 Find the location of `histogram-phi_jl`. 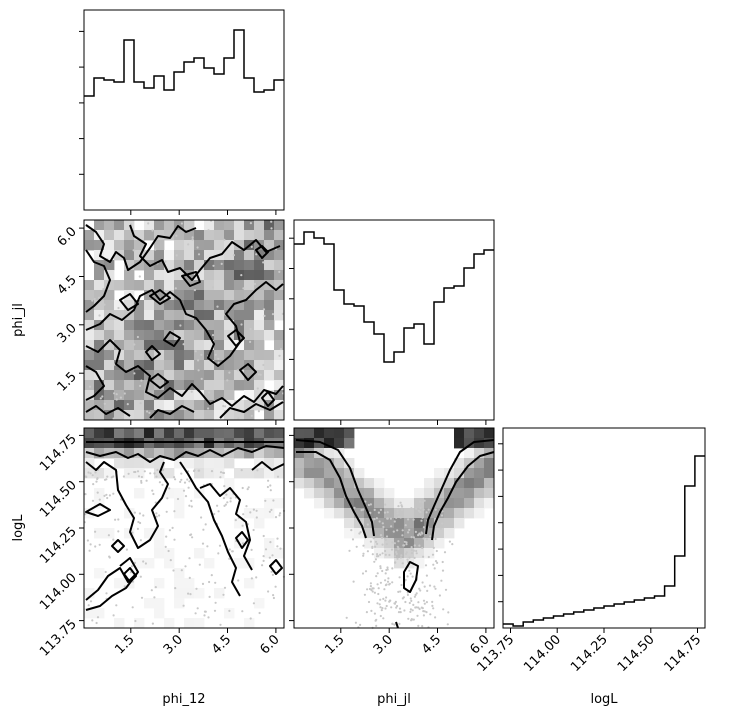

histogram-phi_jl is located at coordinates (394, 297).